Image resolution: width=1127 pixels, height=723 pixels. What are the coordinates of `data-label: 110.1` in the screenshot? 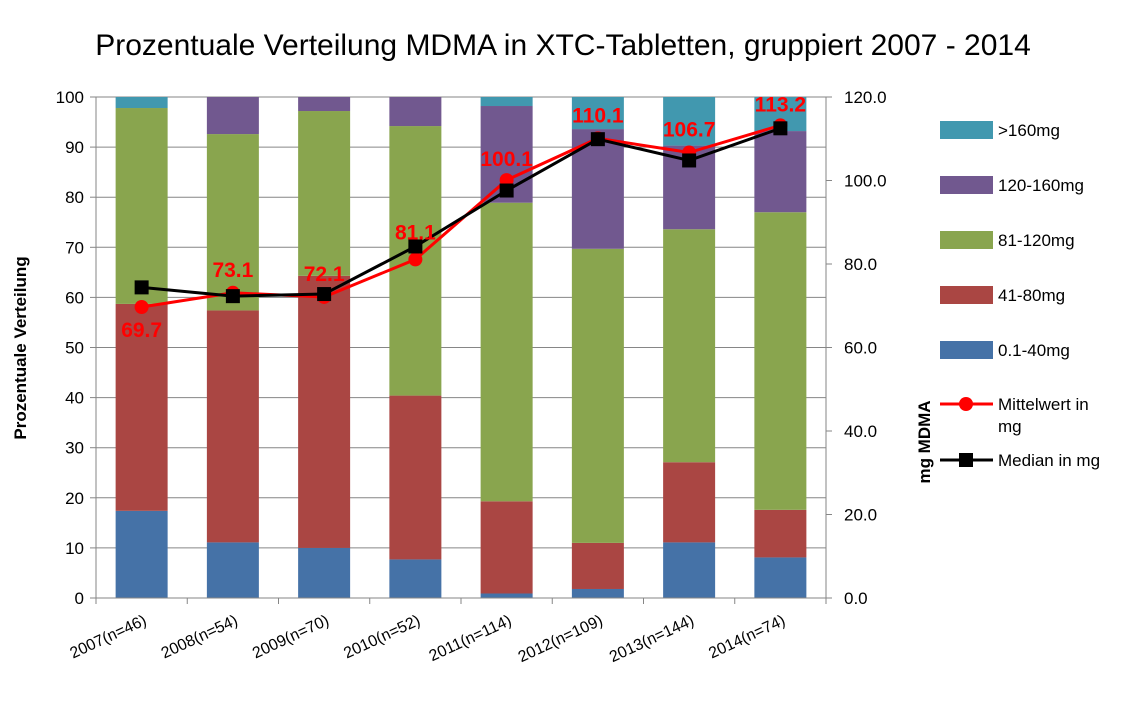 It's located at (598, 115).